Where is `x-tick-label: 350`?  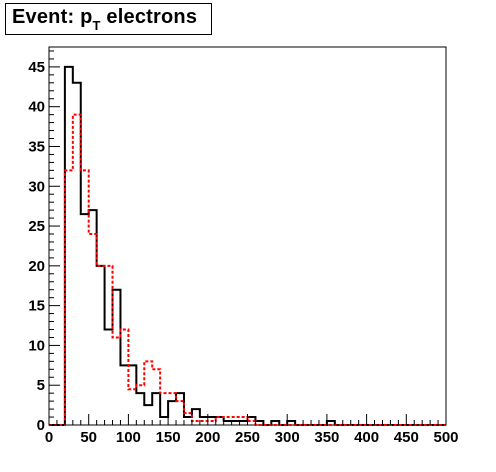
x-tick-label: 350 is located at coordinates (326, 437).